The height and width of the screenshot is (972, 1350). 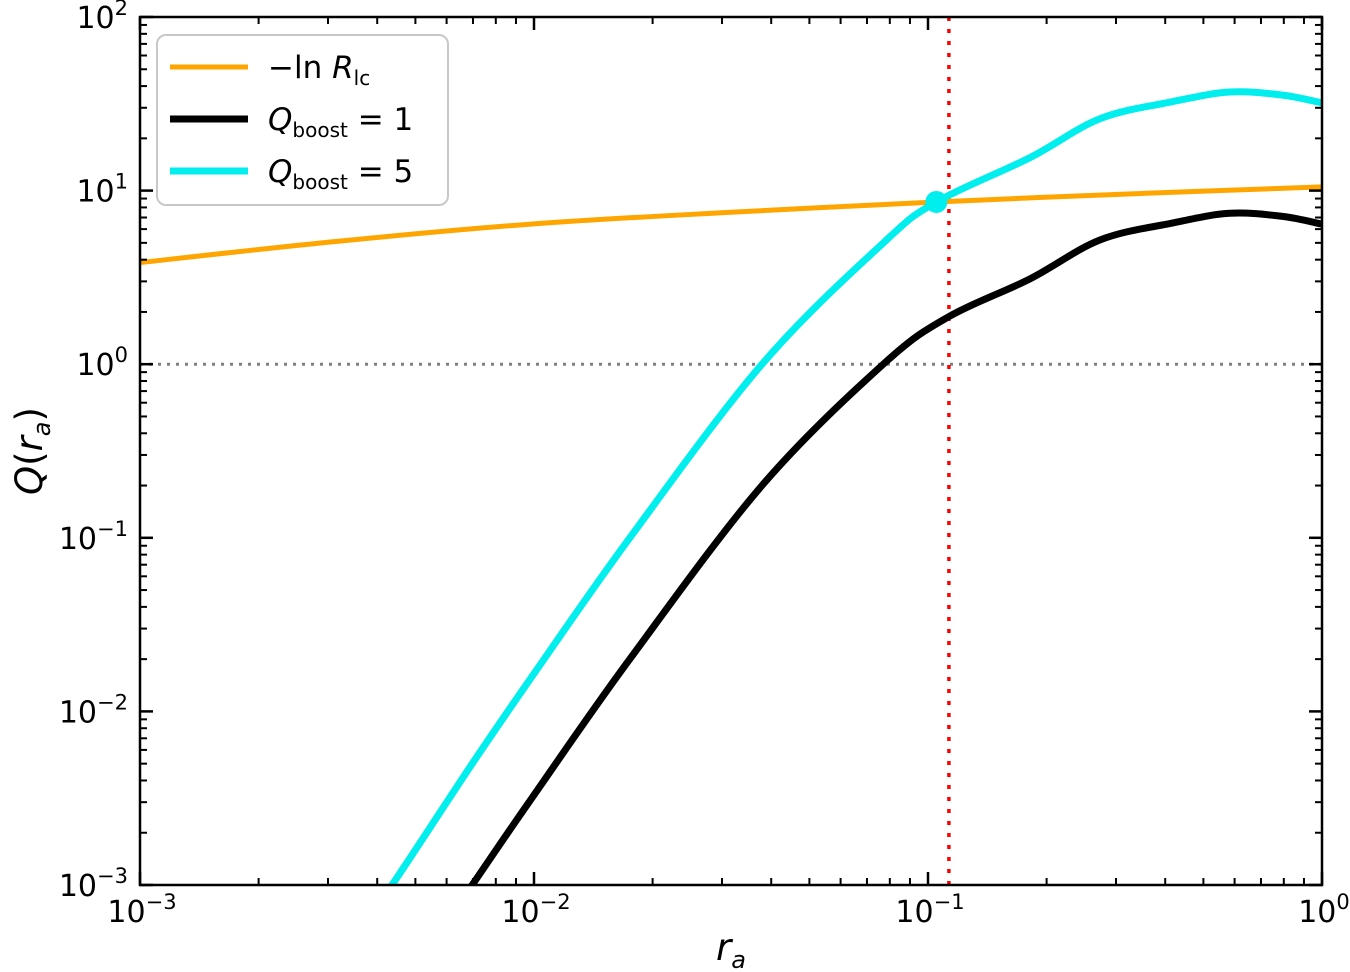 What do you see at coordinates (731, 949) in the screenshot?
I see `x-axis-label: ra` at bounding box center [731, 949].